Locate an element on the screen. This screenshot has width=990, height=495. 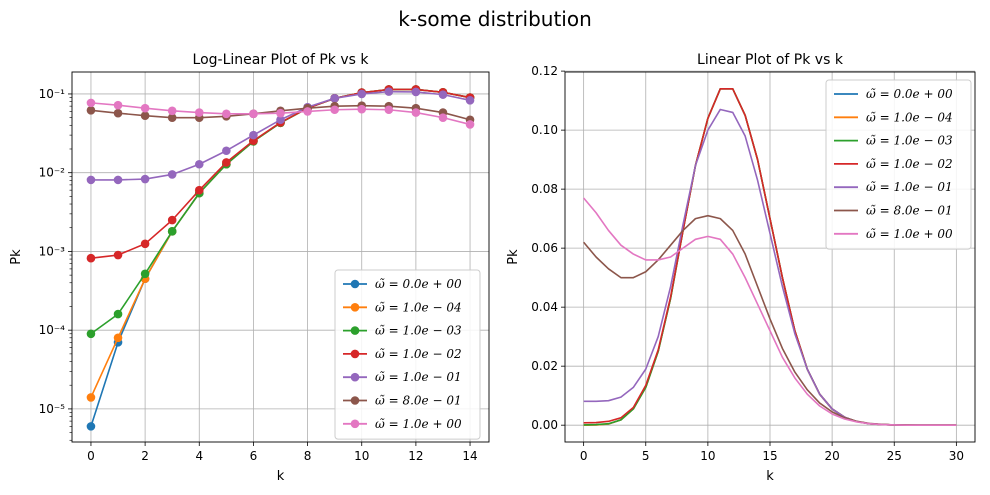
legend-label: ω̃ = 1.0e + 00 is located at coordinates (909, 234).